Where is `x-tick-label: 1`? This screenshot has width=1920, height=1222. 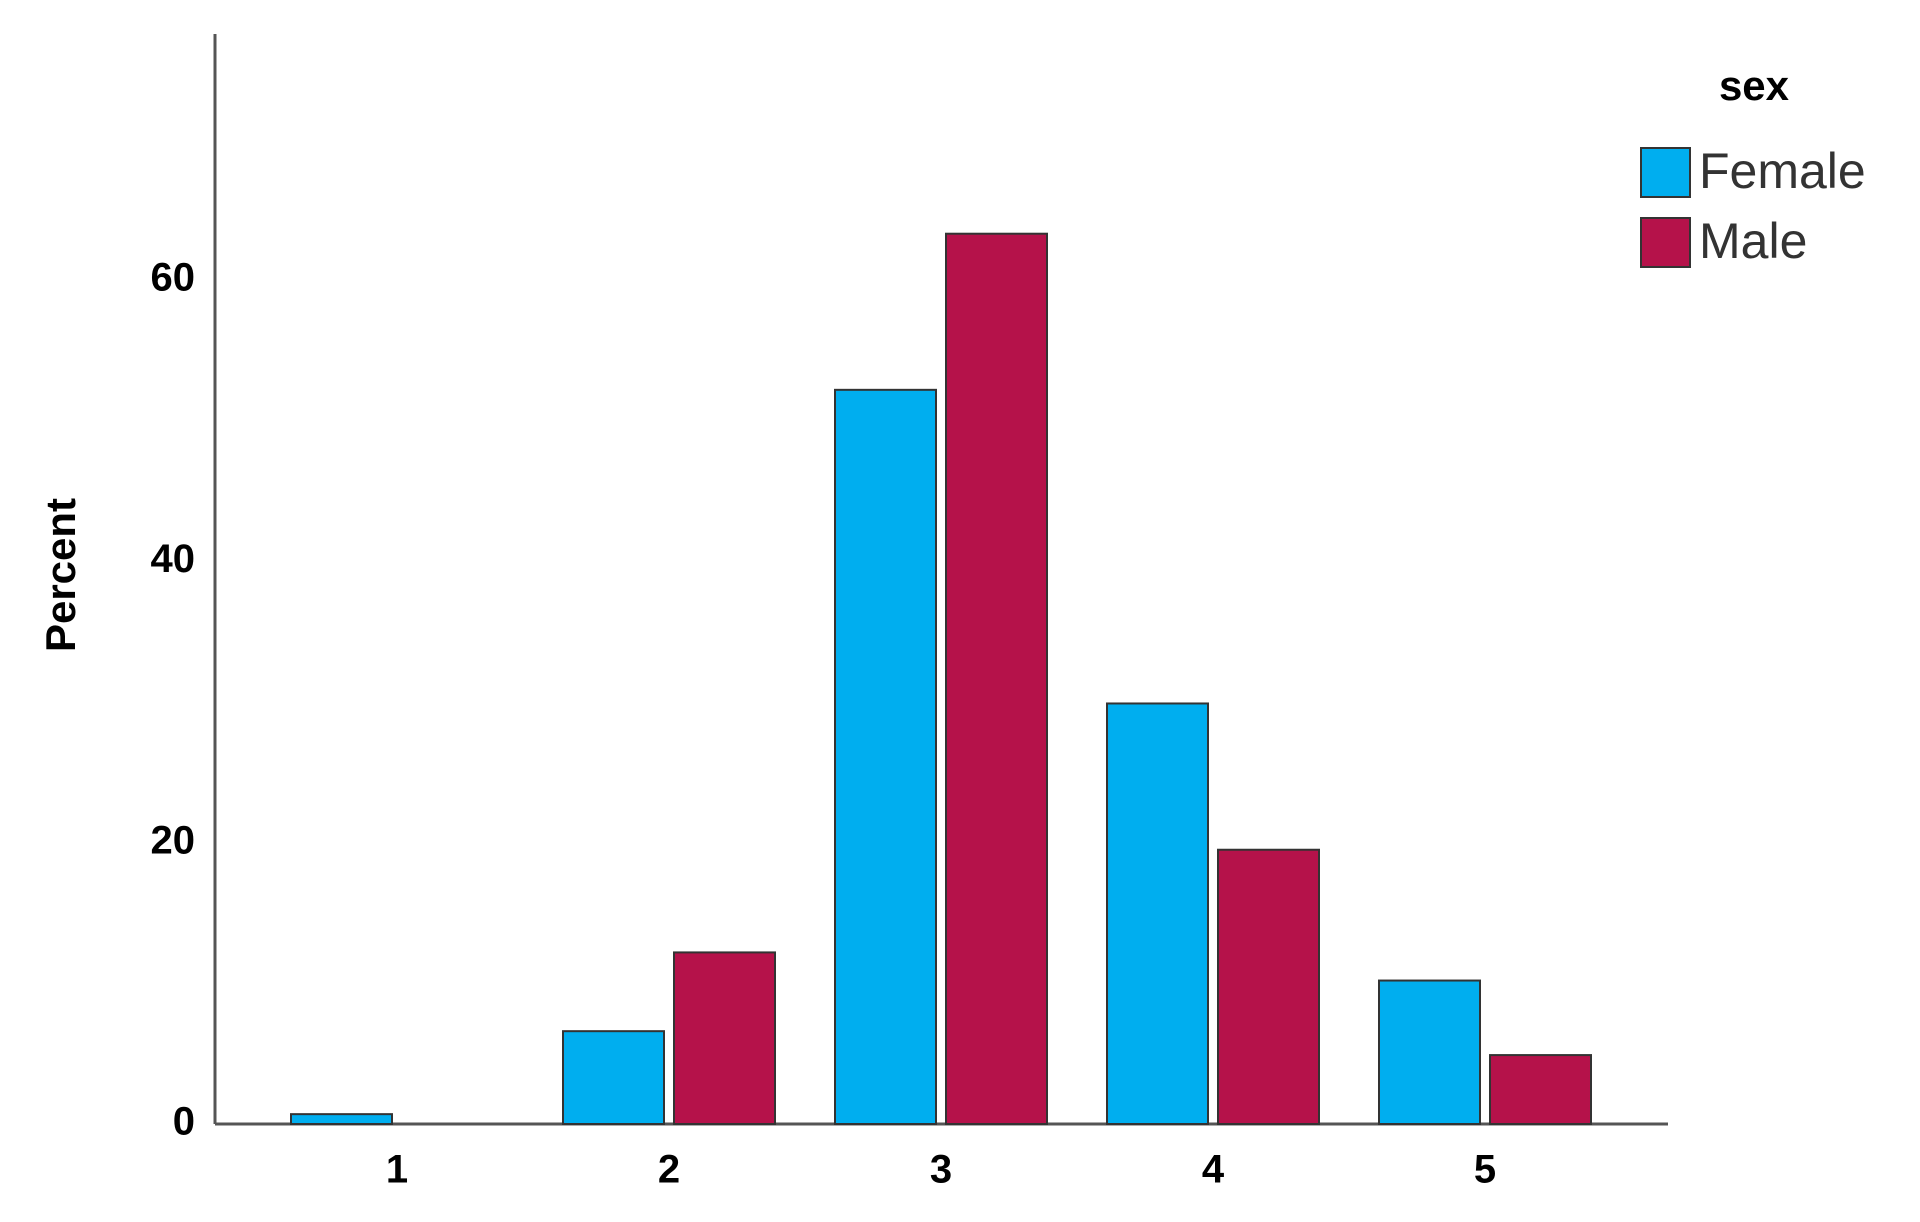
x-tick-label: 1 is located at coordinates (397, 1170).